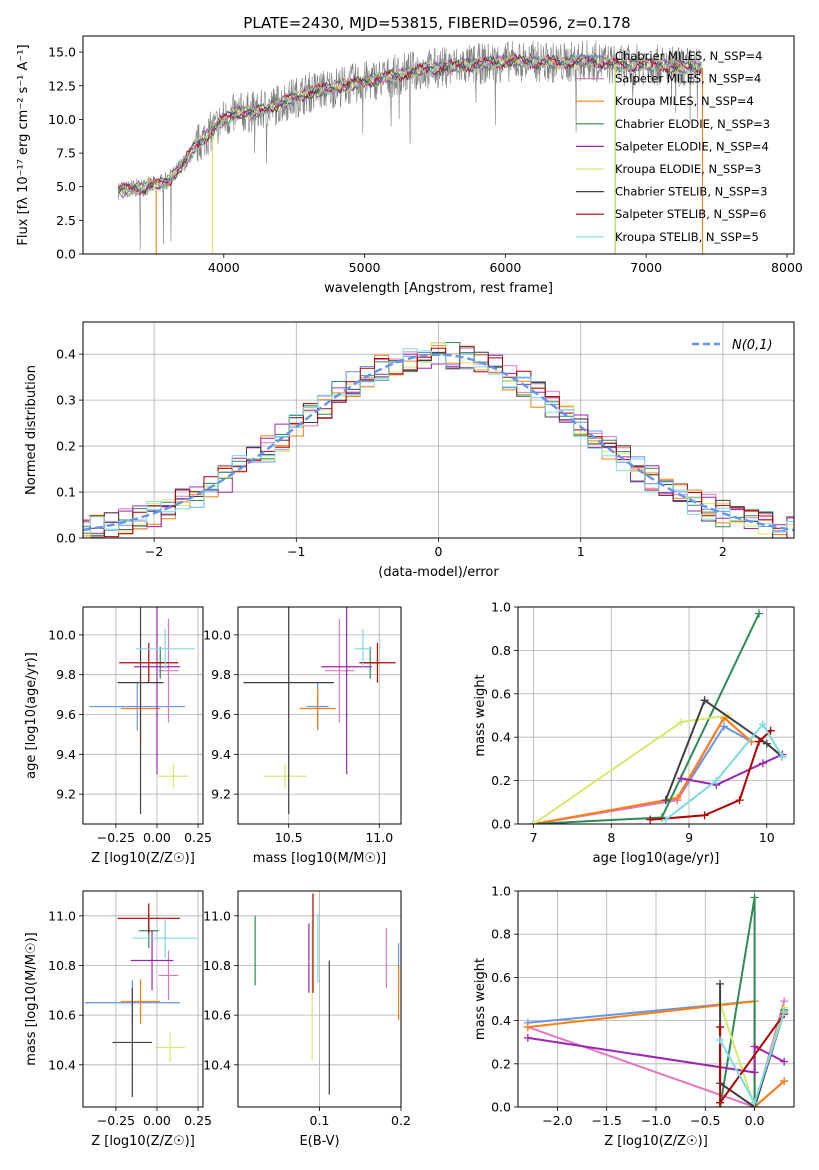 The width and height of the screenshot is (819, 1170). I want to click on x-tick-label: −0.5, so click(705, 1120).